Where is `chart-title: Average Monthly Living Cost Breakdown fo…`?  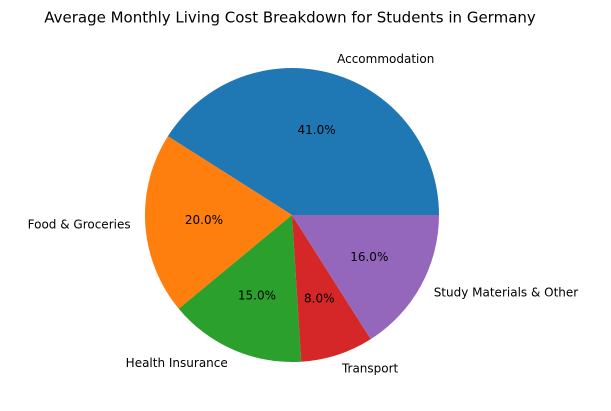 chart-title: Average Monthly Living Cost Breakdown fo… is located at coordinates (290, 18).